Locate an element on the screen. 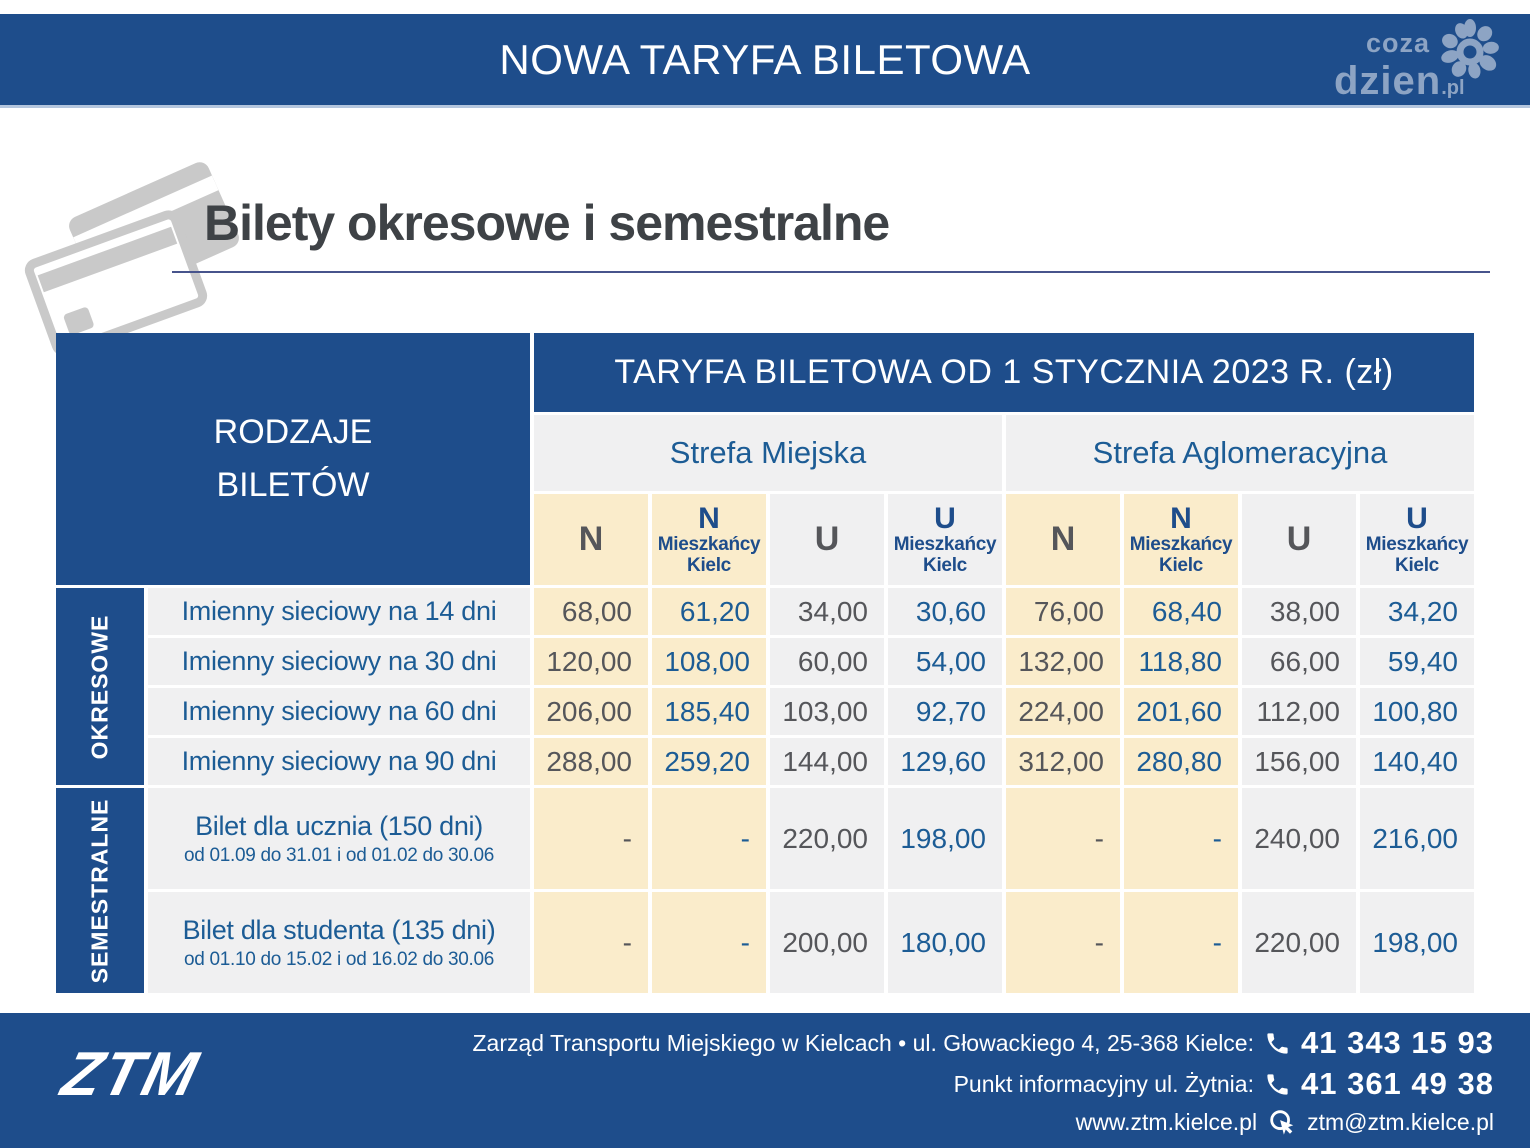 This screenshot has height=1148, width=1530. price-cell: 68,00 is located at coordinates (591, 611).